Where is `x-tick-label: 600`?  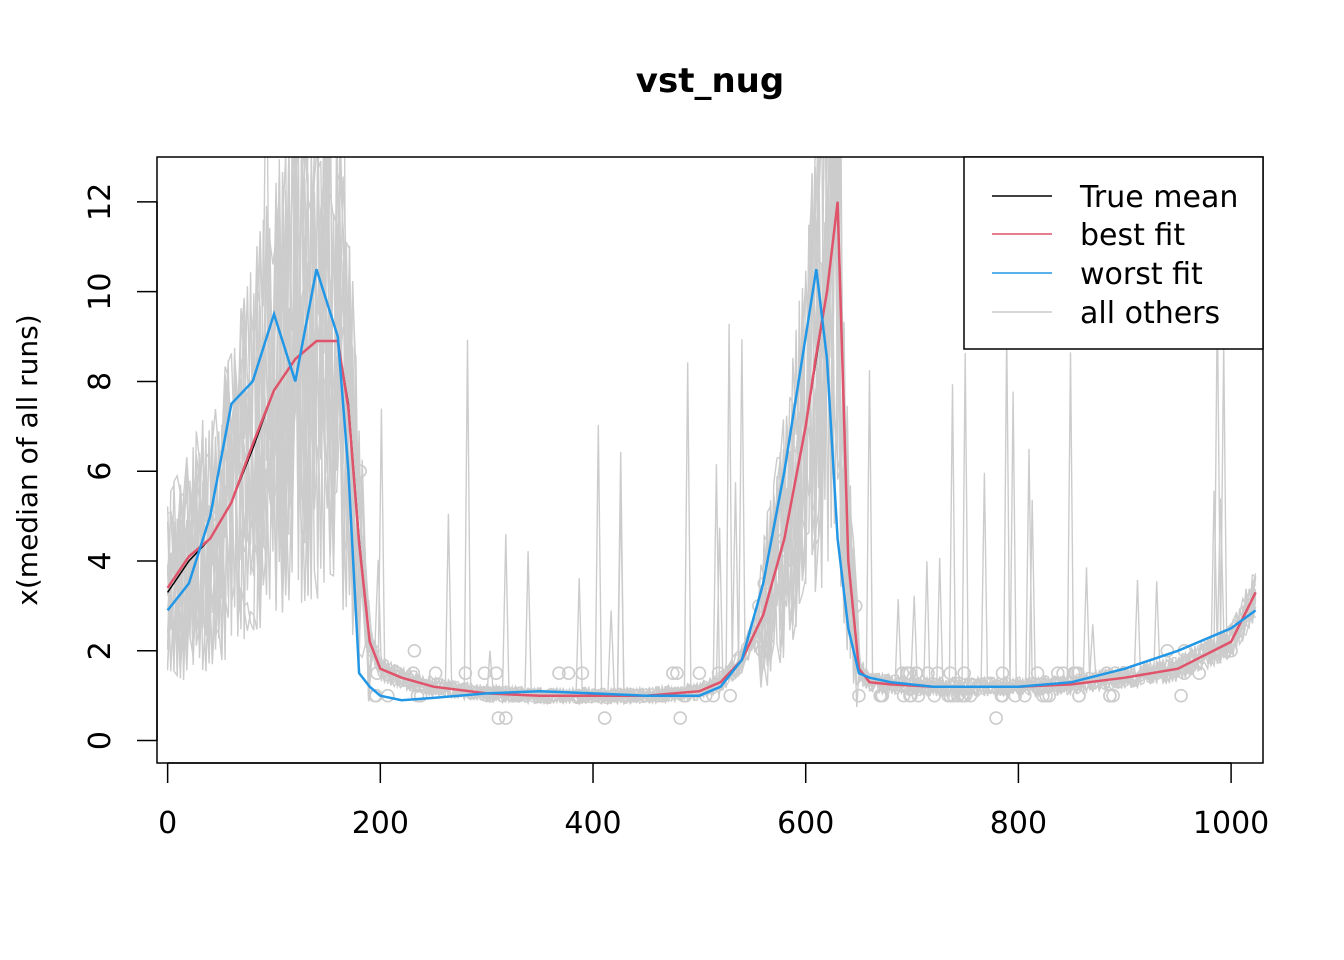 x-tick-label: 600 is located at coordinates (805, 823).